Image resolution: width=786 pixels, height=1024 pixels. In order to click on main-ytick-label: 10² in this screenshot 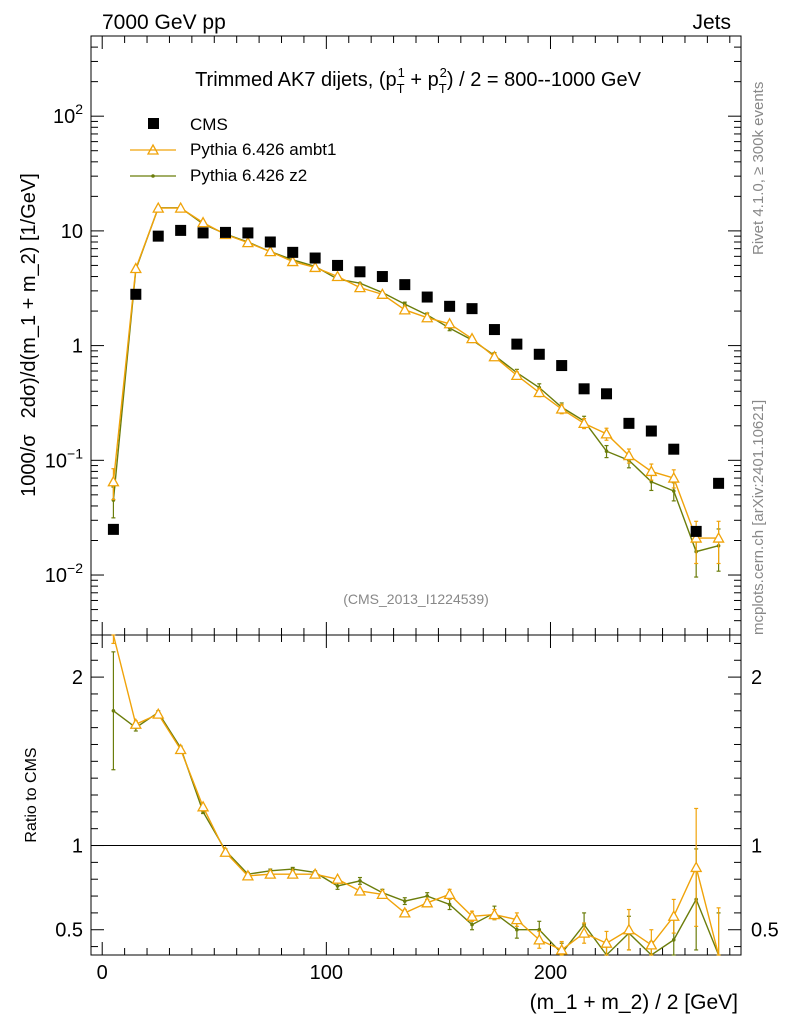, I will do `click(68, 114)`.